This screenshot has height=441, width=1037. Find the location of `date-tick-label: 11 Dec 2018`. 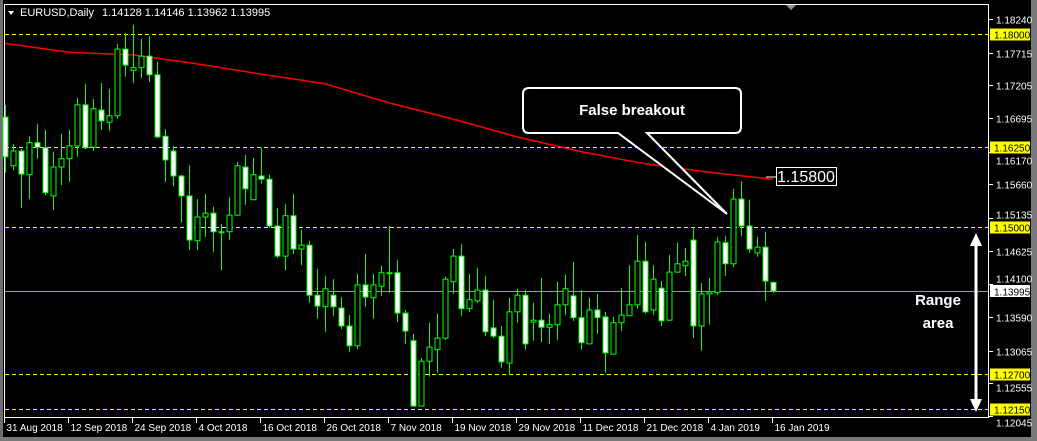

date-tick-label: 11 Dec 2018 is located at coordinates (611, 428).